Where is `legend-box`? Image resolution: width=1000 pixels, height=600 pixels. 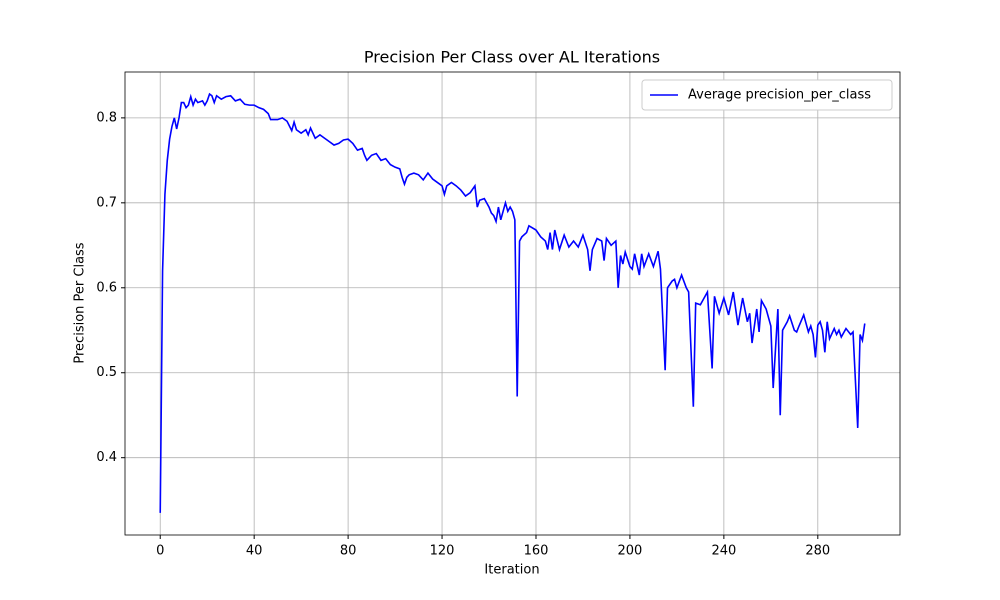
legend-box is located at coordinates (767, 95).